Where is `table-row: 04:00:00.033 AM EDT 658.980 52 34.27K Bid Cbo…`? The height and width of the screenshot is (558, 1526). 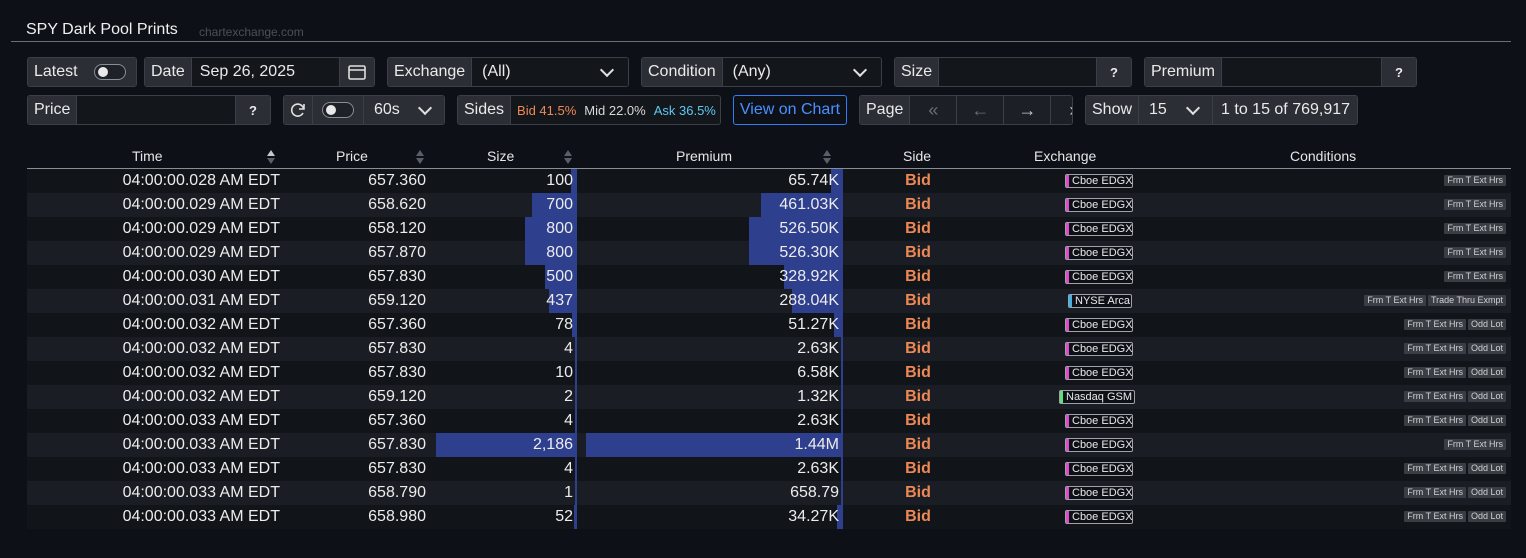
table-row: 04:00:00.033 AM EDT 658.980 52 34.27K Bid Cbo… is located at coordinates (769, 517).